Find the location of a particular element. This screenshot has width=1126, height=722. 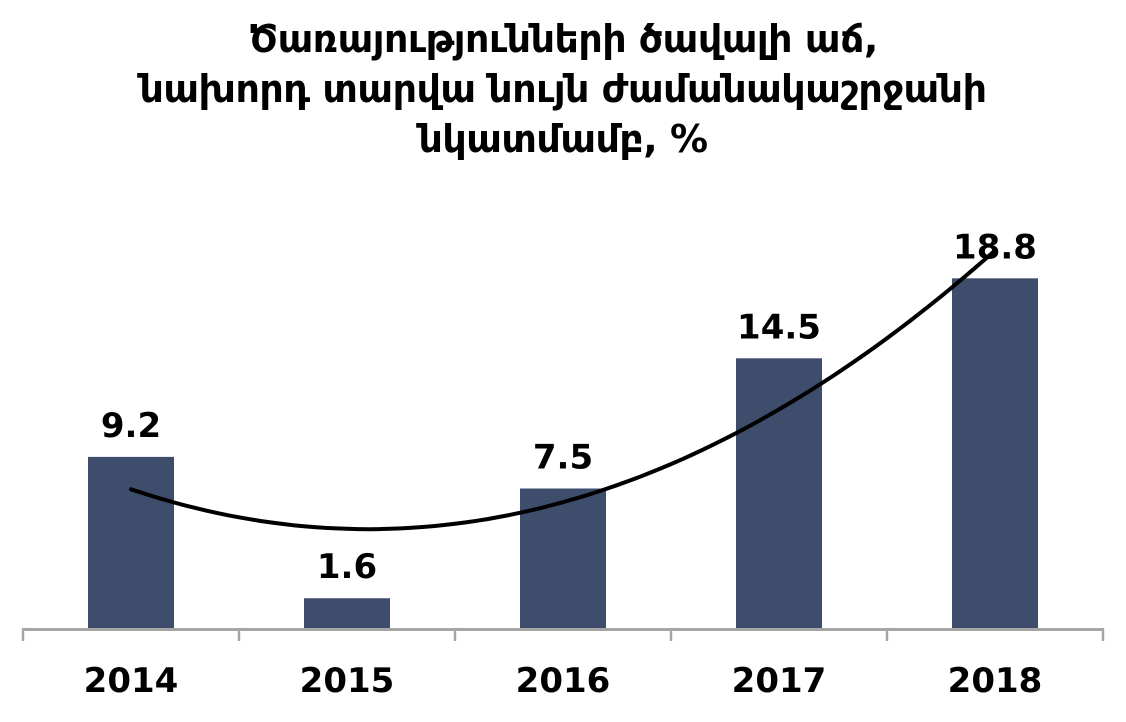

bar-value-label-2015: 1.6 is located at coordinates (347, 567).